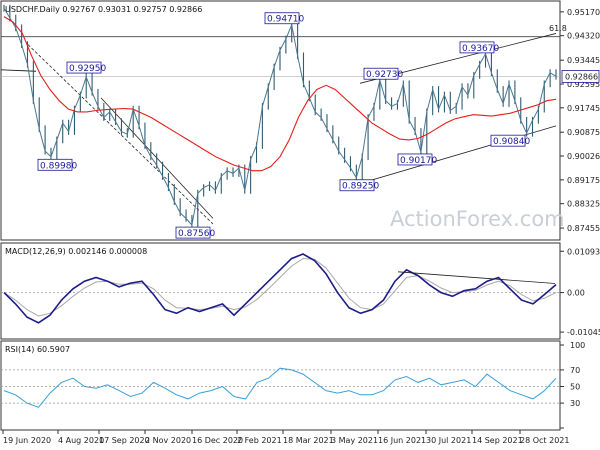 Image resolution: width=600 pixels, height=450 pixels. I want to click on macd-signal-line, so click(280, 287).